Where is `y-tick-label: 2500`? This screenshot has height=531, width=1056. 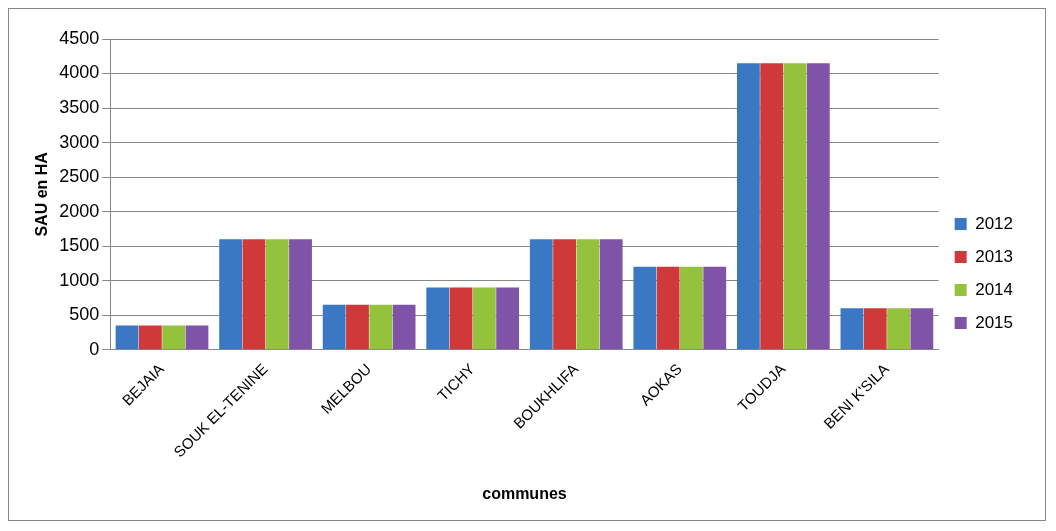
y-tick-label: 2500 is located at coordinates (79, 176).